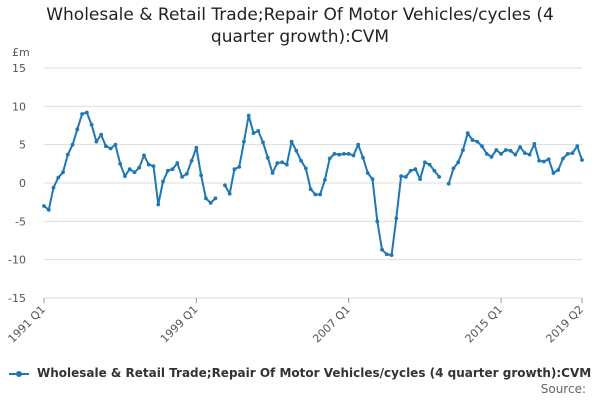 The height and width of the screenshot is (400, 600). Describe the element at coordinates (22, 145) in the screenshot. I see `y-tick-label: 5` at that location.